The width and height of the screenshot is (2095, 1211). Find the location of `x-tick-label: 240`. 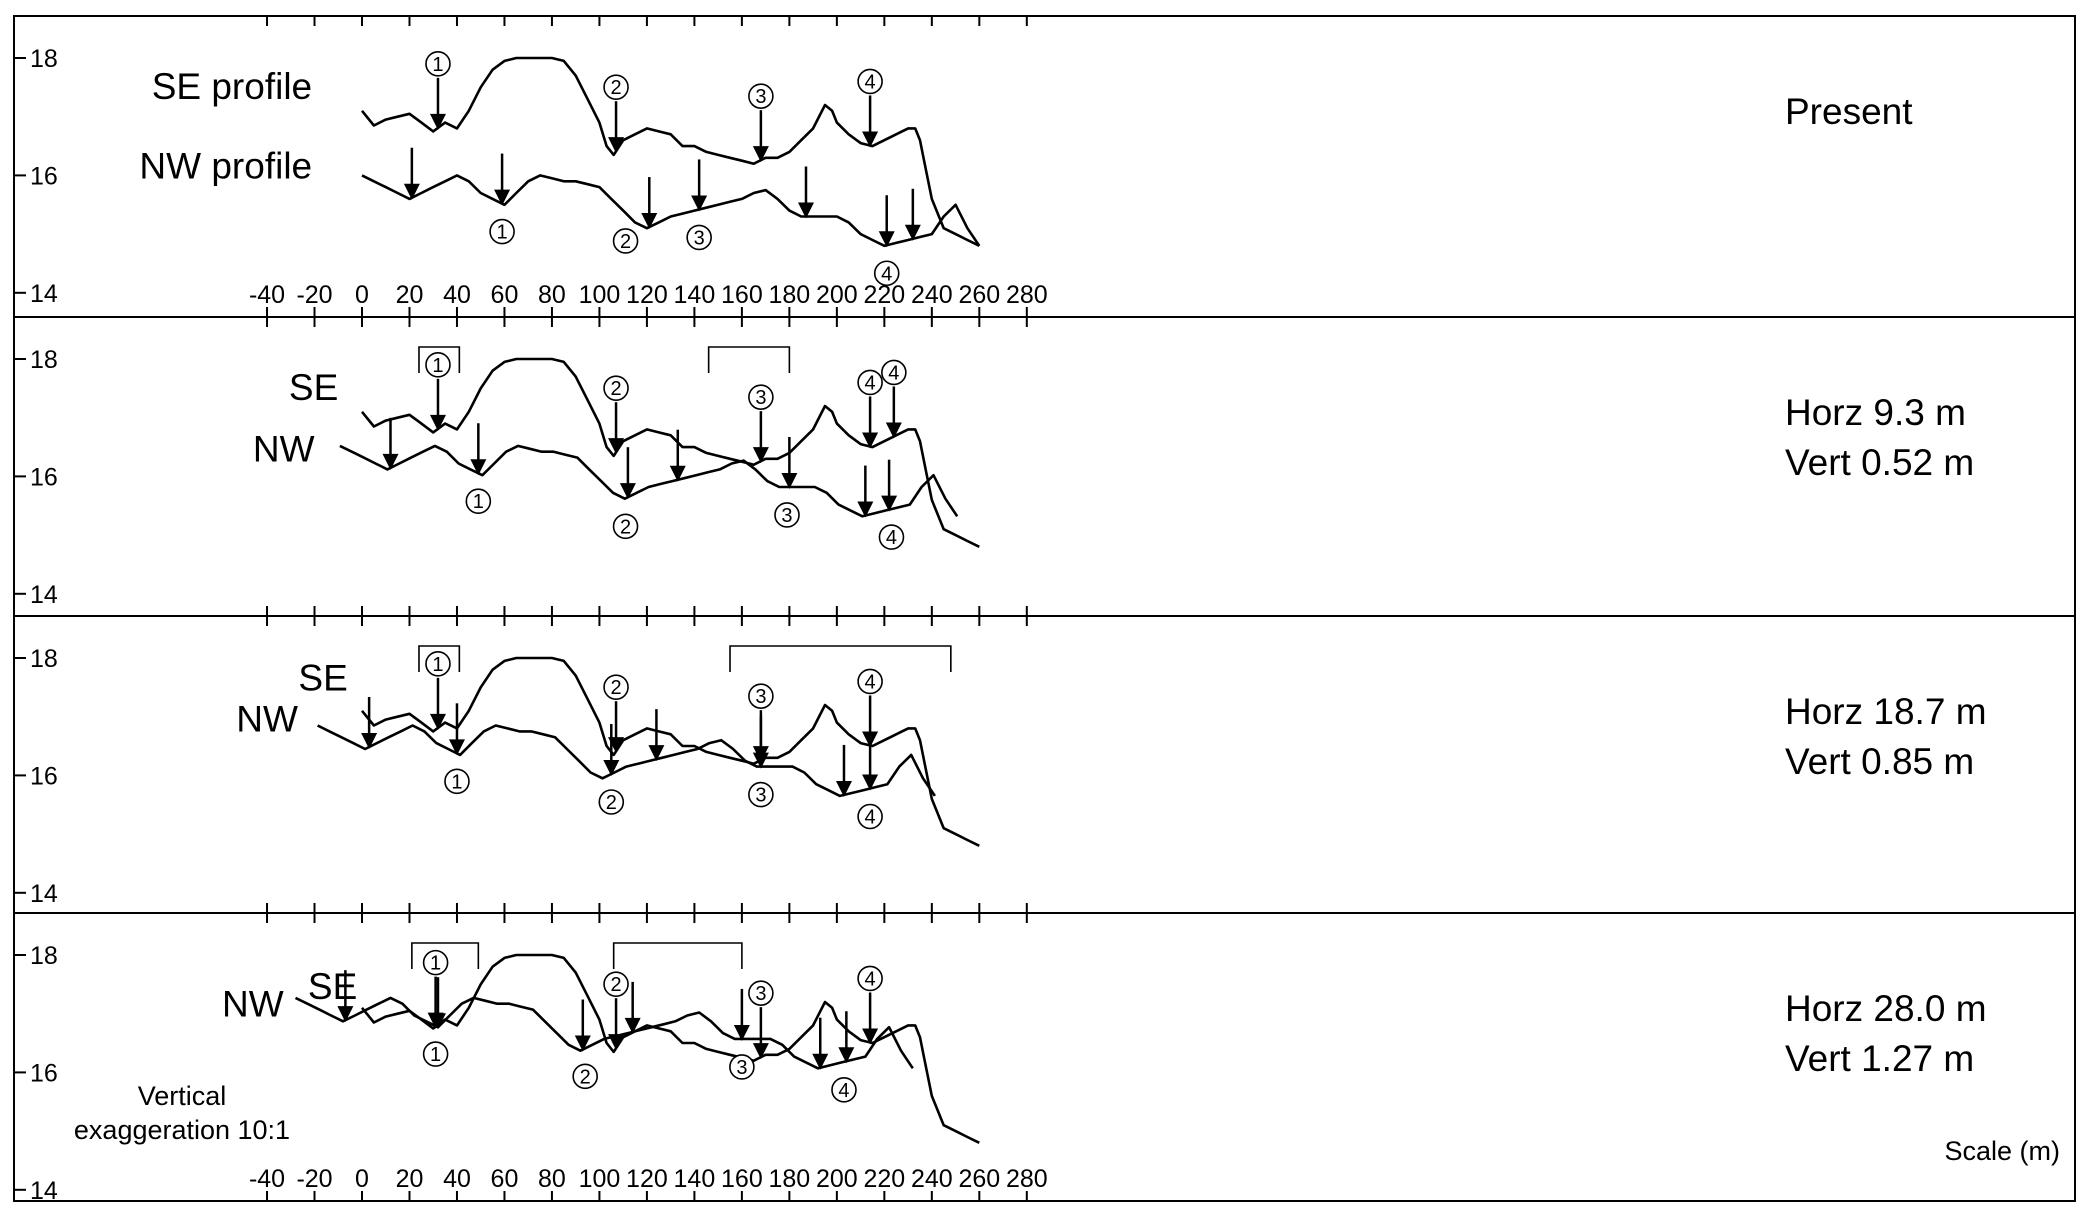

x-tick-label: 240 is located at coordinates (932, 295).